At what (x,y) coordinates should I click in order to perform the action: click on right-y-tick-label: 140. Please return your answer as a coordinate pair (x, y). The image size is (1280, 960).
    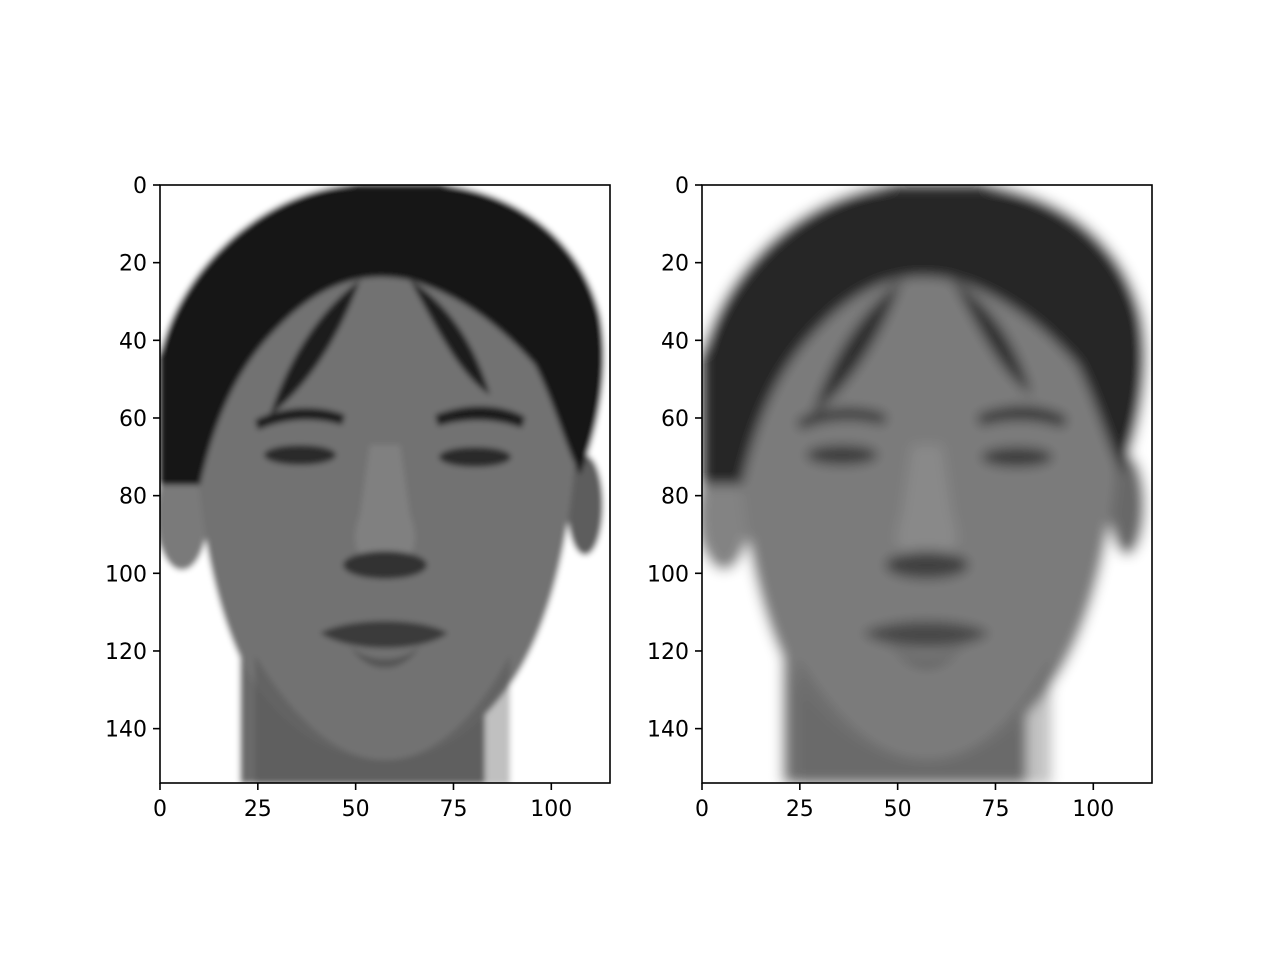
    Looking at the image, I should click on (668, 730).